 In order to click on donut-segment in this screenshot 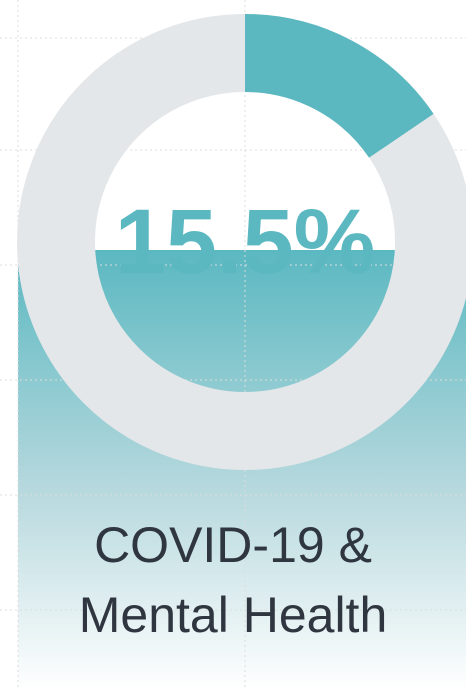, I will do `click(339, 86)`.